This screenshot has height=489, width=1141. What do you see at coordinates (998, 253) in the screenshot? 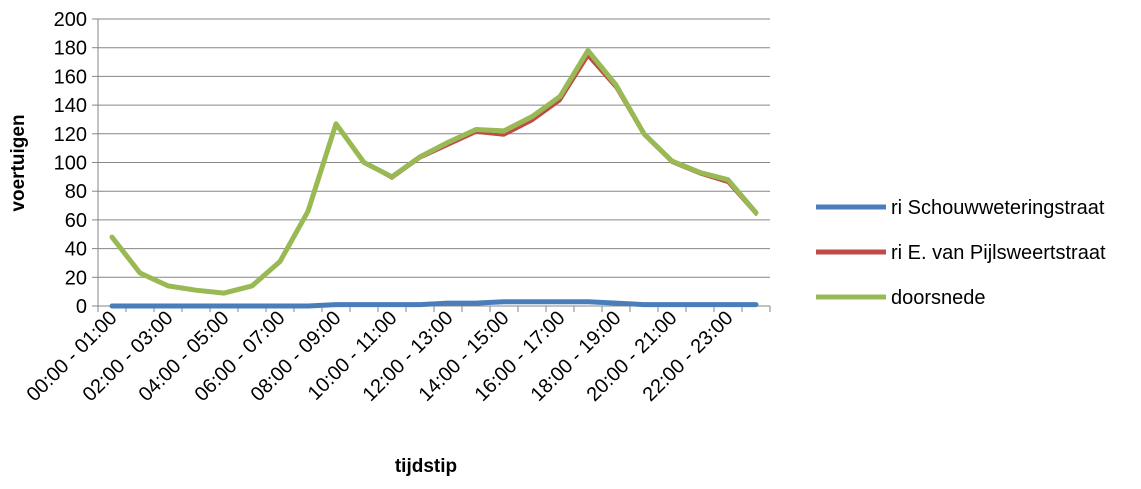
I see `legend-label-ri-e-van-pijlsweertstraat: ri E. van Pijlsweertstraat` at bounding box center [998, 253].